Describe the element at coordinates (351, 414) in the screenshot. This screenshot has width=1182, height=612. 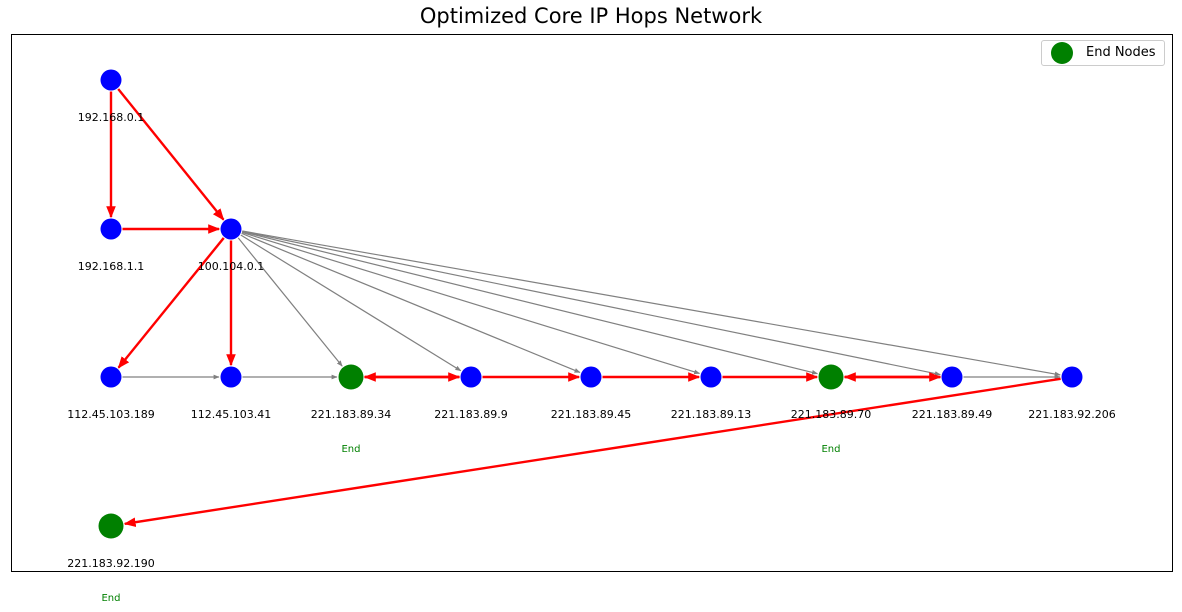
I see `node-label-221-183-89-34: 221.183.89.34` at that location.